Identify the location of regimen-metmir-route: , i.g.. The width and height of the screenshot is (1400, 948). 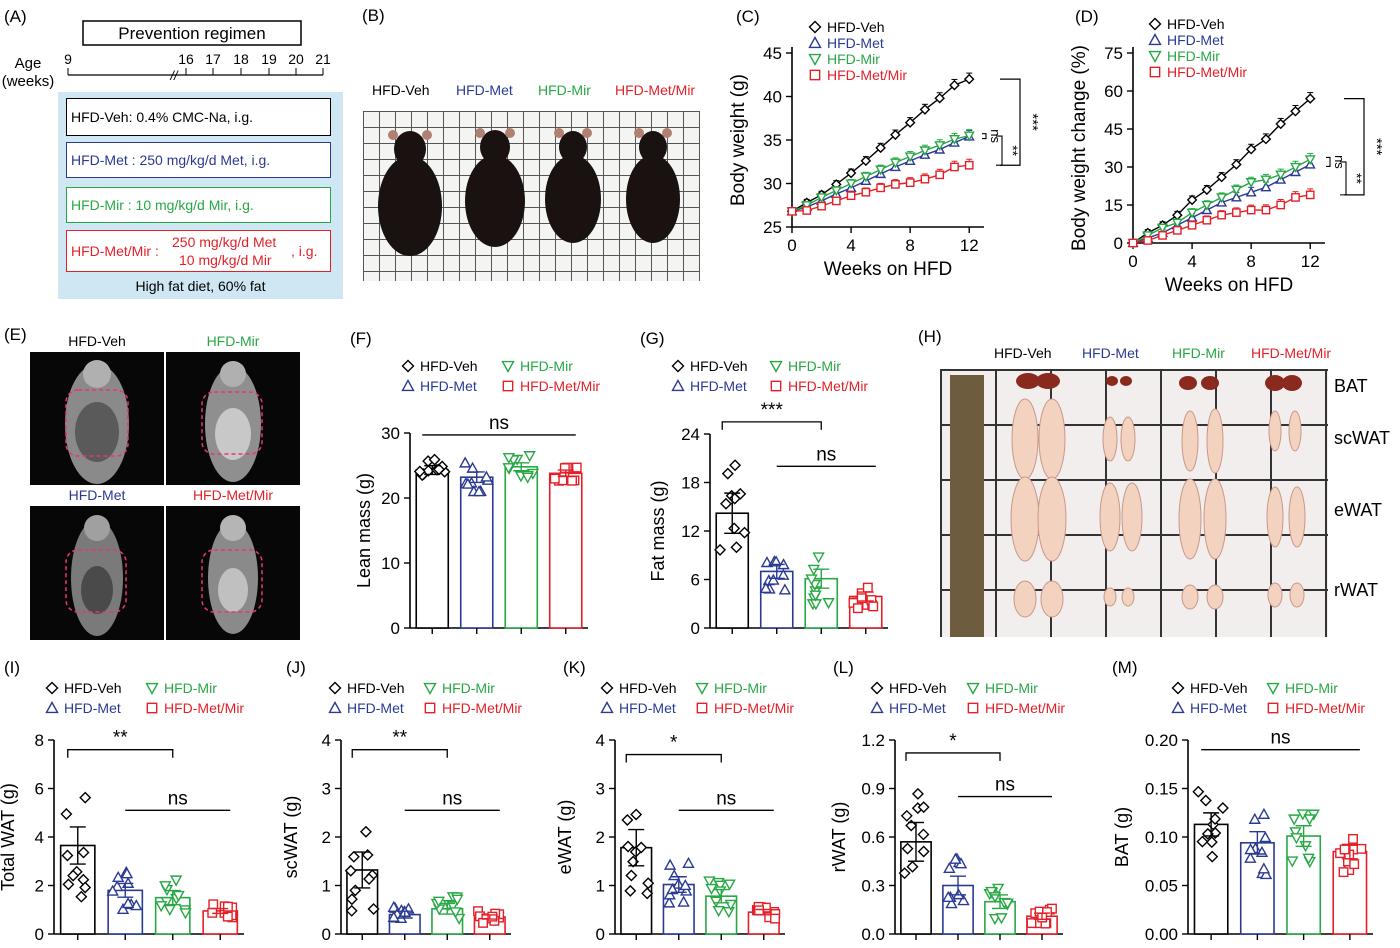
(304, 251).